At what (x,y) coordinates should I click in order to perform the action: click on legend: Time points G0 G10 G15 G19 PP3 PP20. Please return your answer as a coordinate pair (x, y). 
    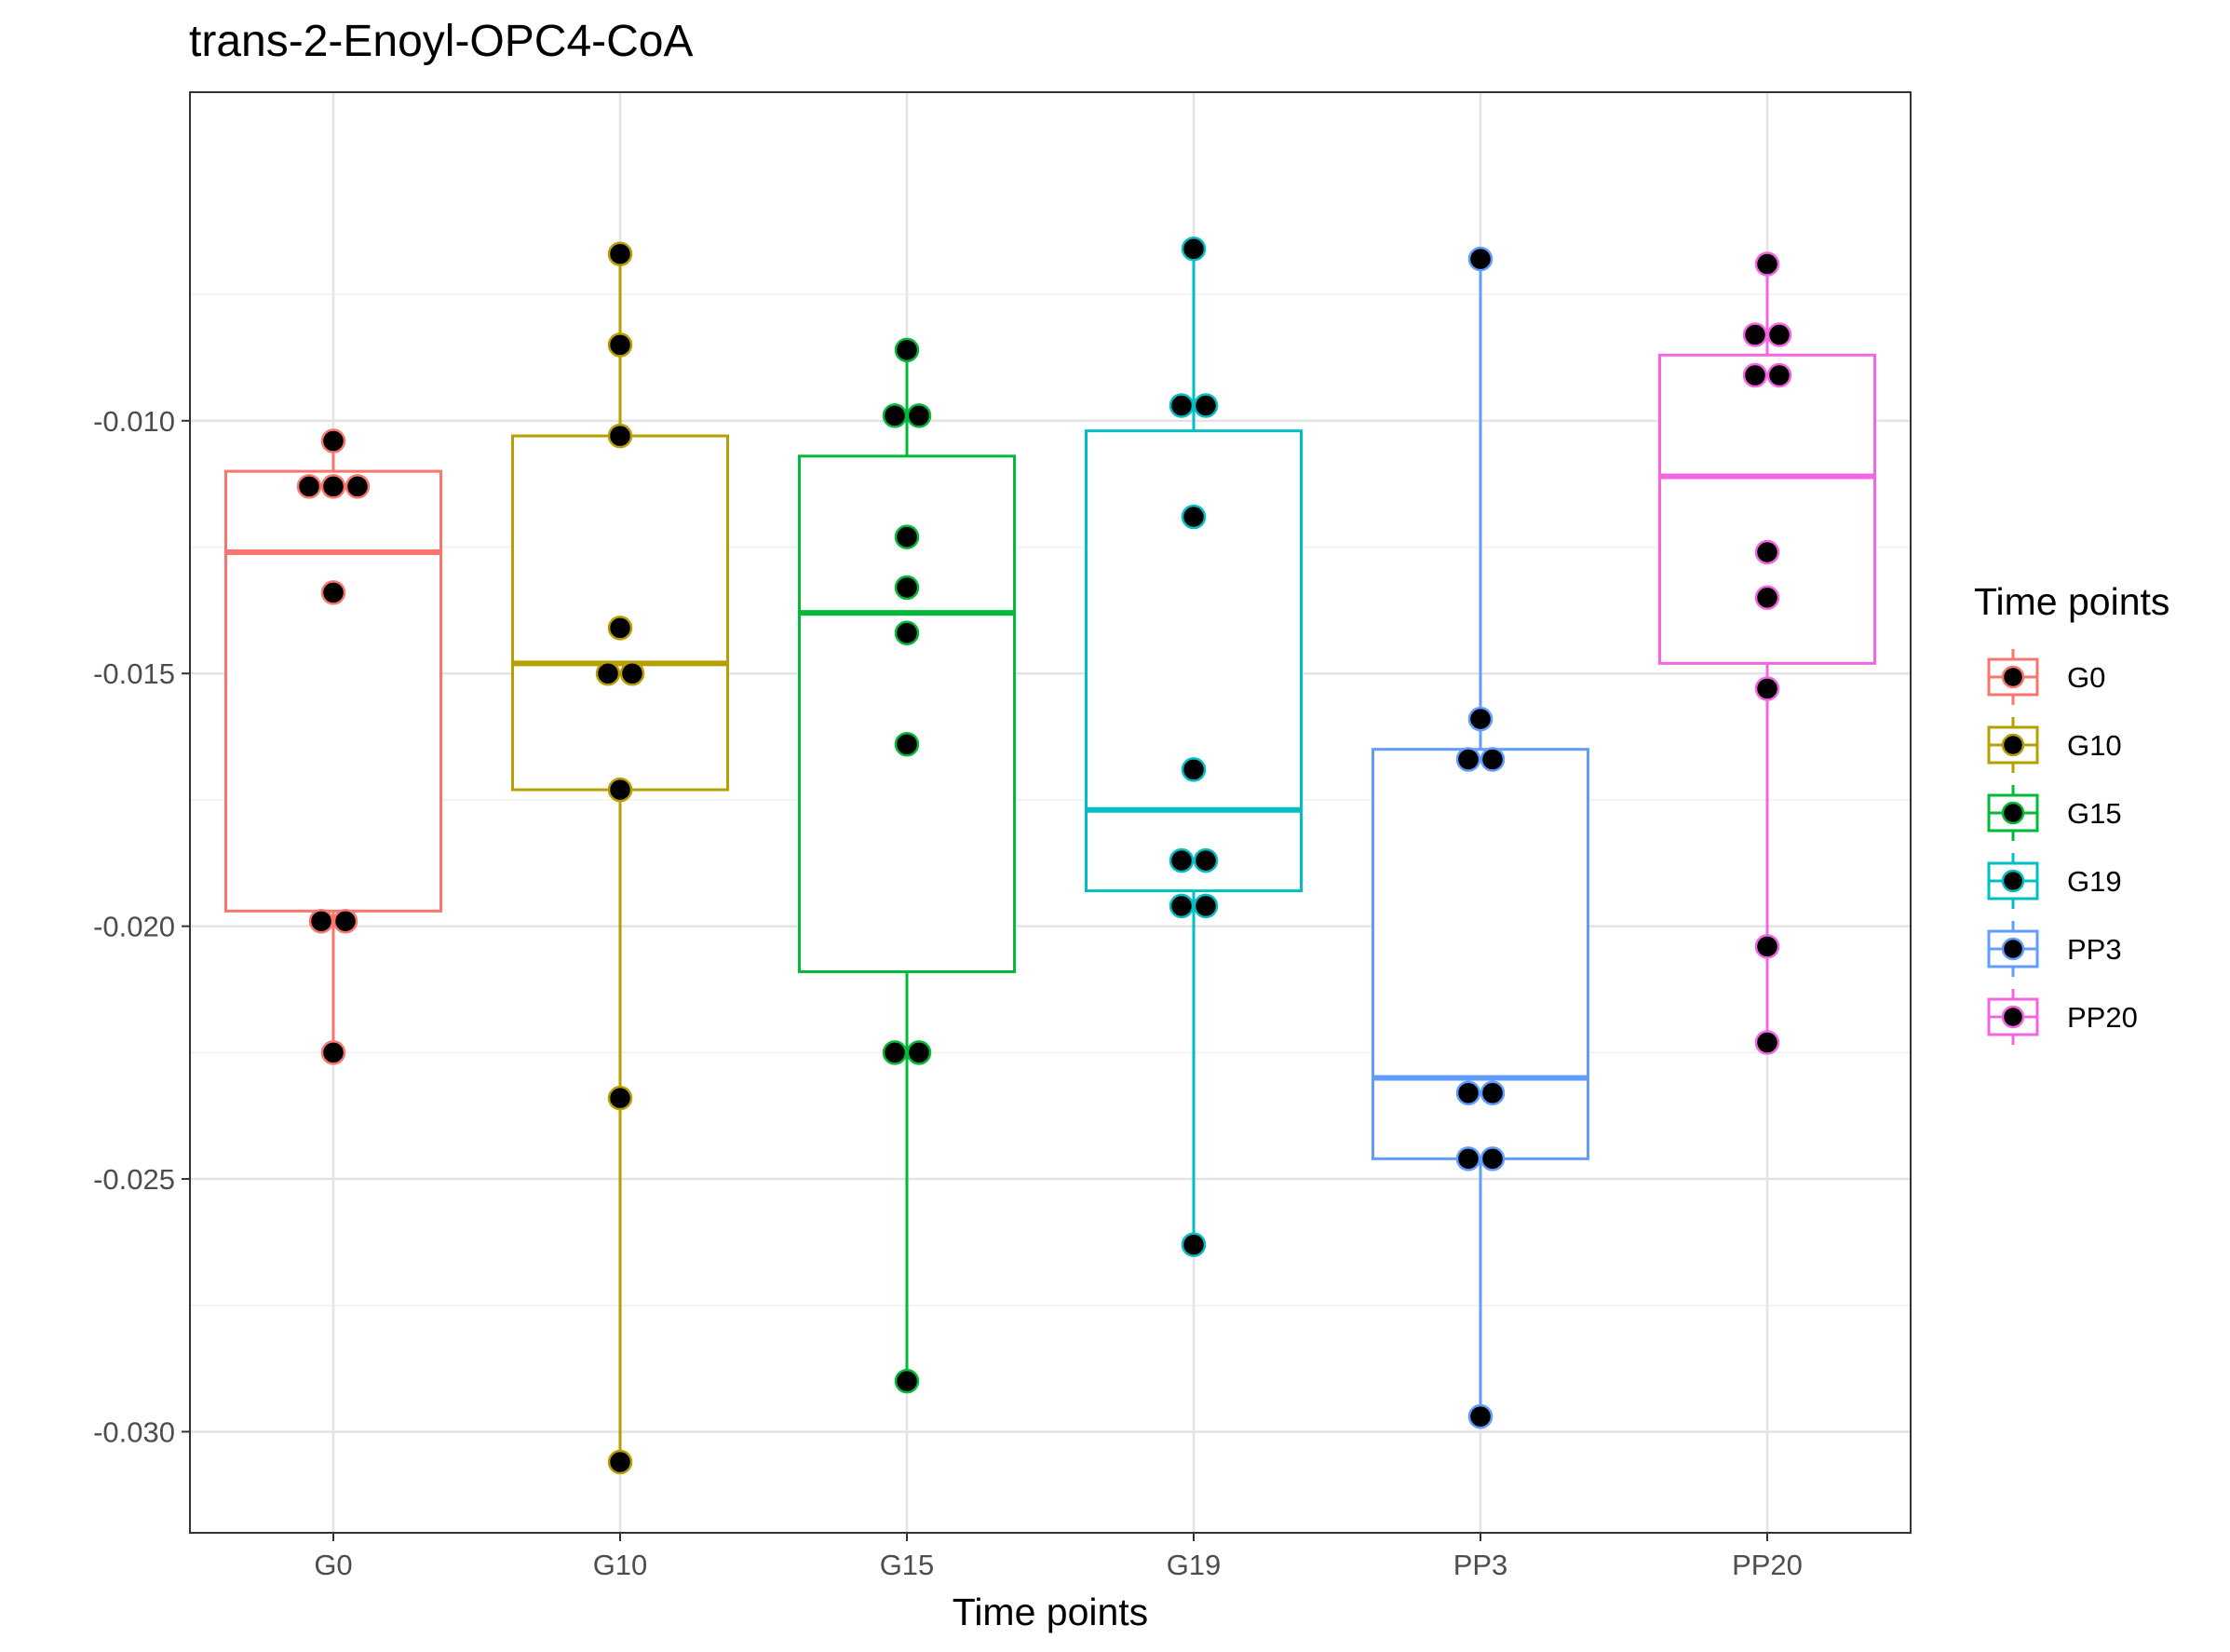
    Looking at the image, I should click on (2072, 812).